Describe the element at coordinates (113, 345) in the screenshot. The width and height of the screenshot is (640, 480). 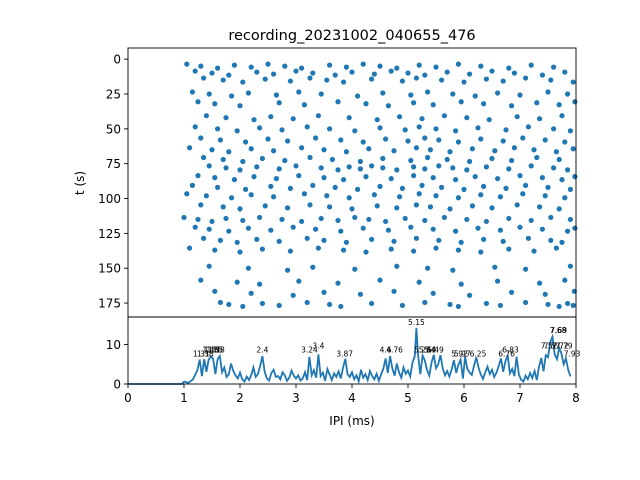
I see `hist-y-tick-label: 10` at that location.